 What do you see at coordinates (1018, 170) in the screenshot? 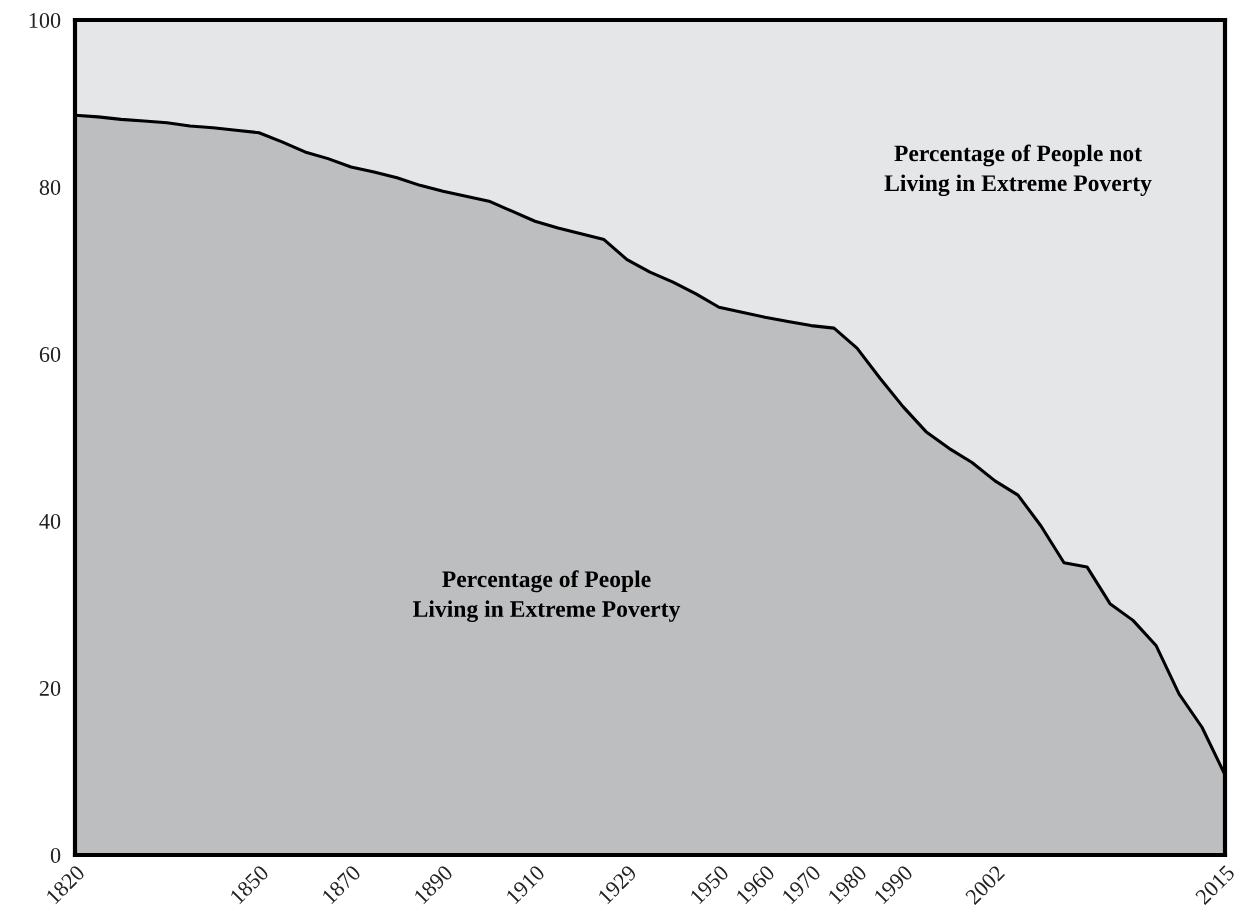
I see `series-label: Percentage of People not Living in Extreme Poverty` at bounding box center [1018, 170].